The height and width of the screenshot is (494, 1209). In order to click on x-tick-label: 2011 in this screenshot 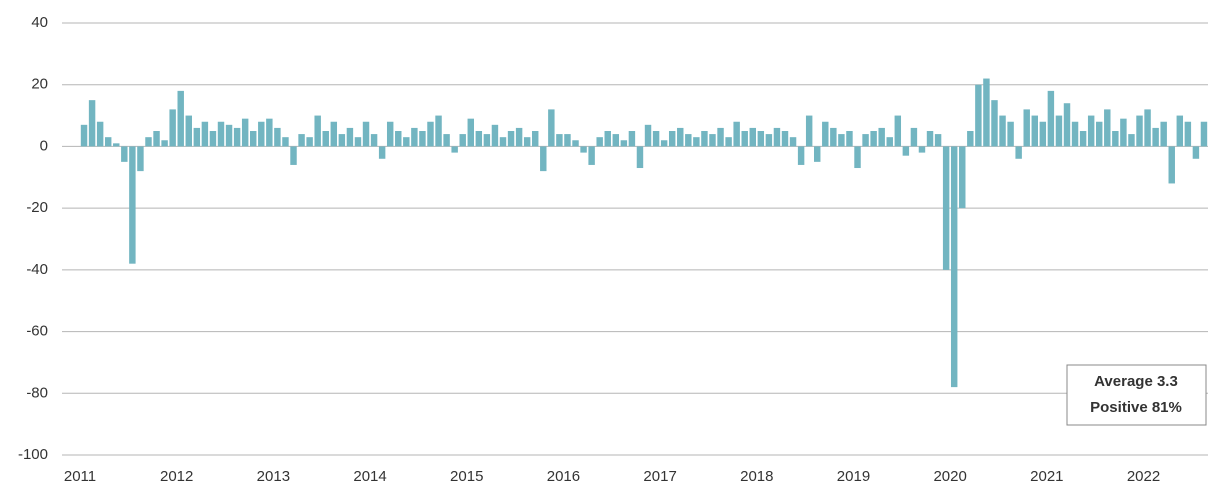, I will do `click(80, 476)`.